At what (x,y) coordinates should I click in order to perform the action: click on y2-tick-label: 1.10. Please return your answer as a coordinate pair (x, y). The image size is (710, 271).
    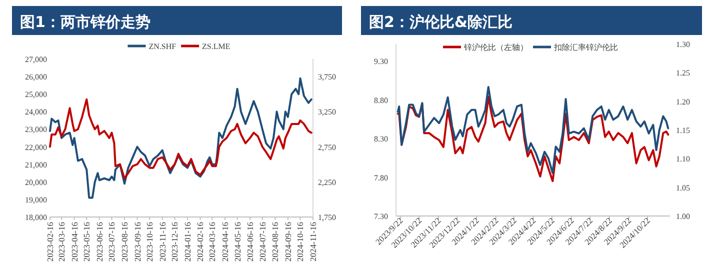
    Looking at the image, I should click on (683, 159).